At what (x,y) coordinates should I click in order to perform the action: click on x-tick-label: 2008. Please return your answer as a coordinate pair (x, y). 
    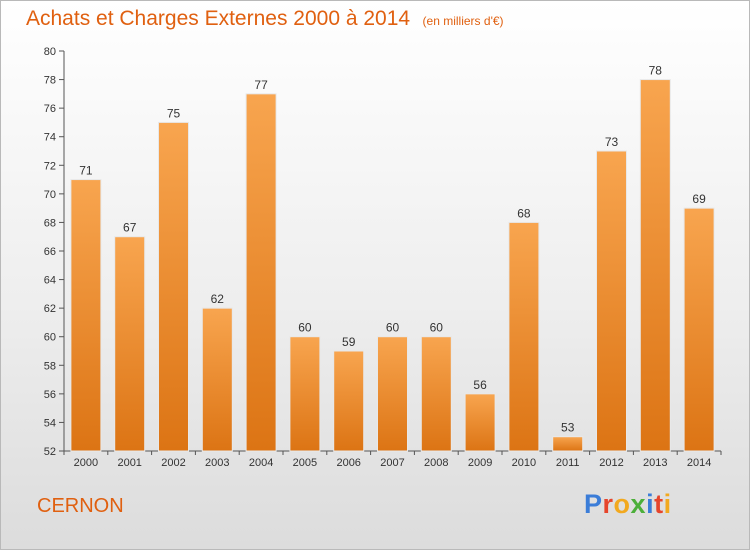
    Looking at the image, I should click on (436, 463).